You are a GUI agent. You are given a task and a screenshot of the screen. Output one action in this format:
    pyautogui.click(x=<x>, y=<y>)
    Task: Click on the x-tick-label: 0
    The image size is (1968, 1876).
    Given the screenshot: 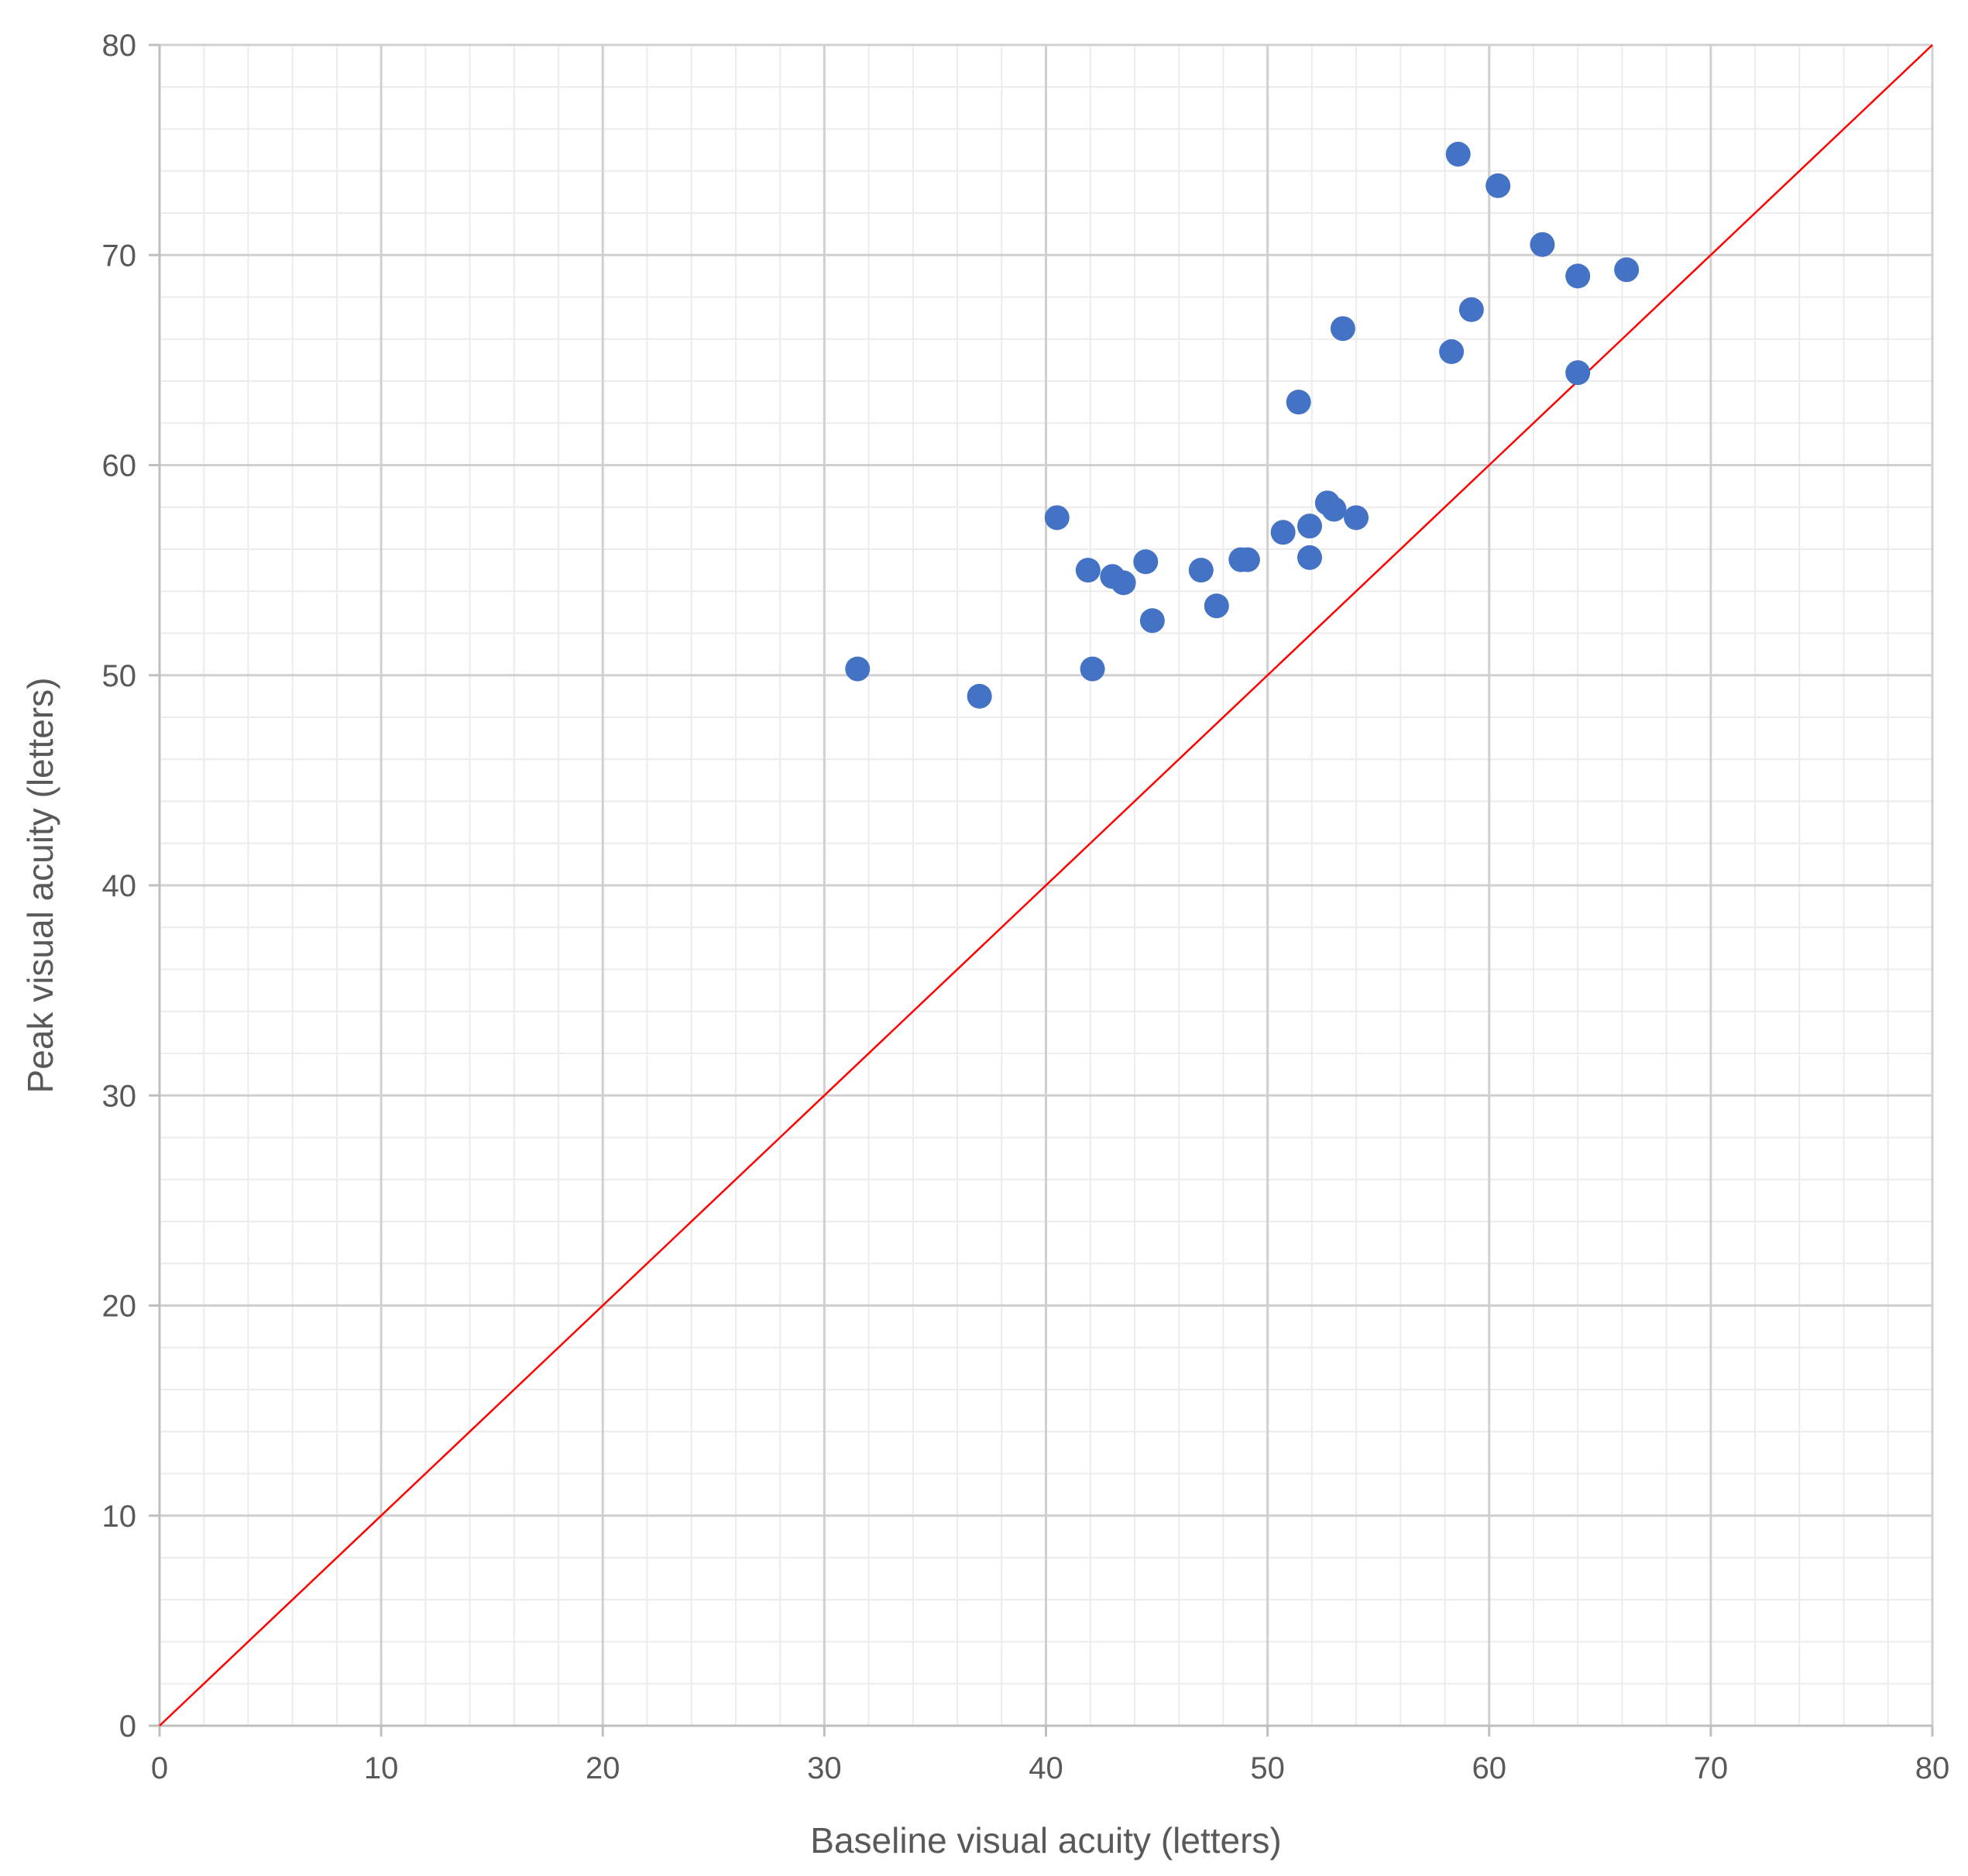 What is the action you would take?
    pyautogui.click(x=160, y=1768)
    